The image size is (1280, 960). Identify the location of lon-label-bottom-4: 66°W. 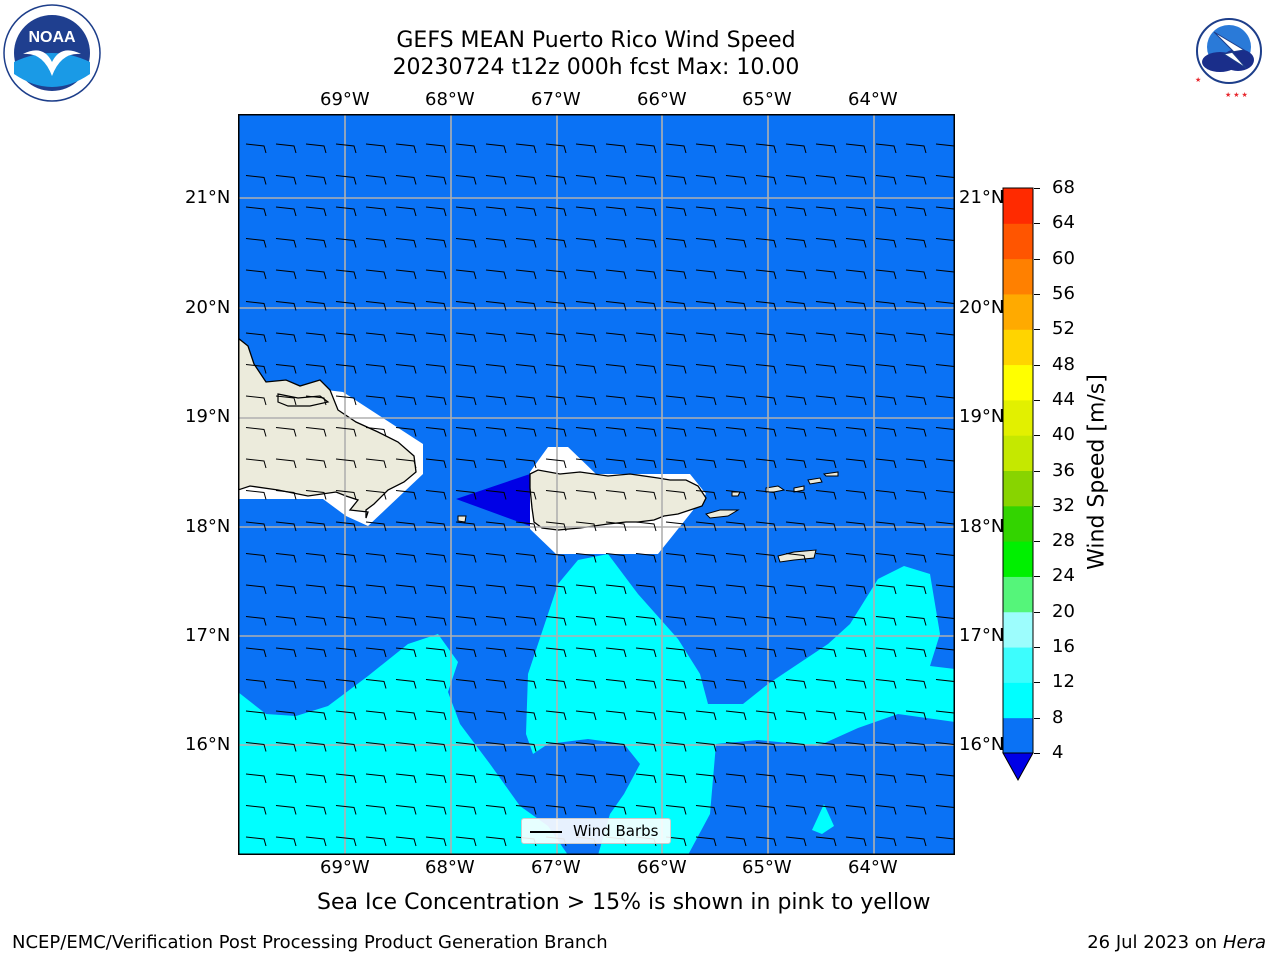
(662, 867).